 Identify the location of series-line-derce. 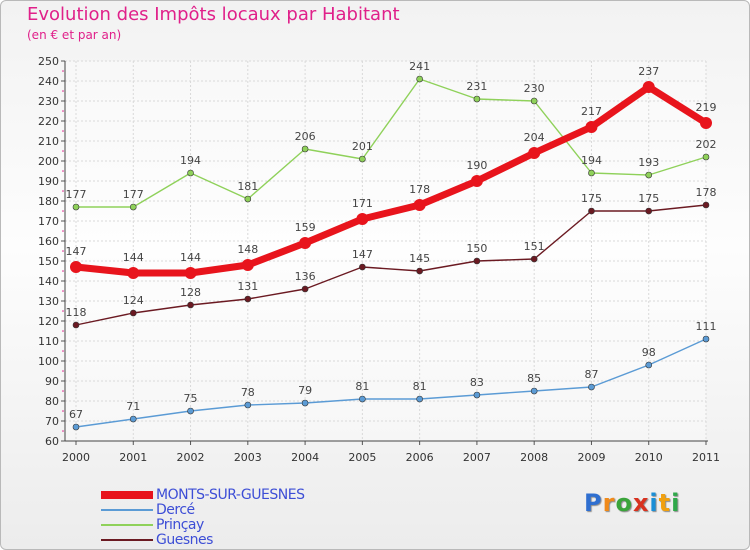
(391, 383).